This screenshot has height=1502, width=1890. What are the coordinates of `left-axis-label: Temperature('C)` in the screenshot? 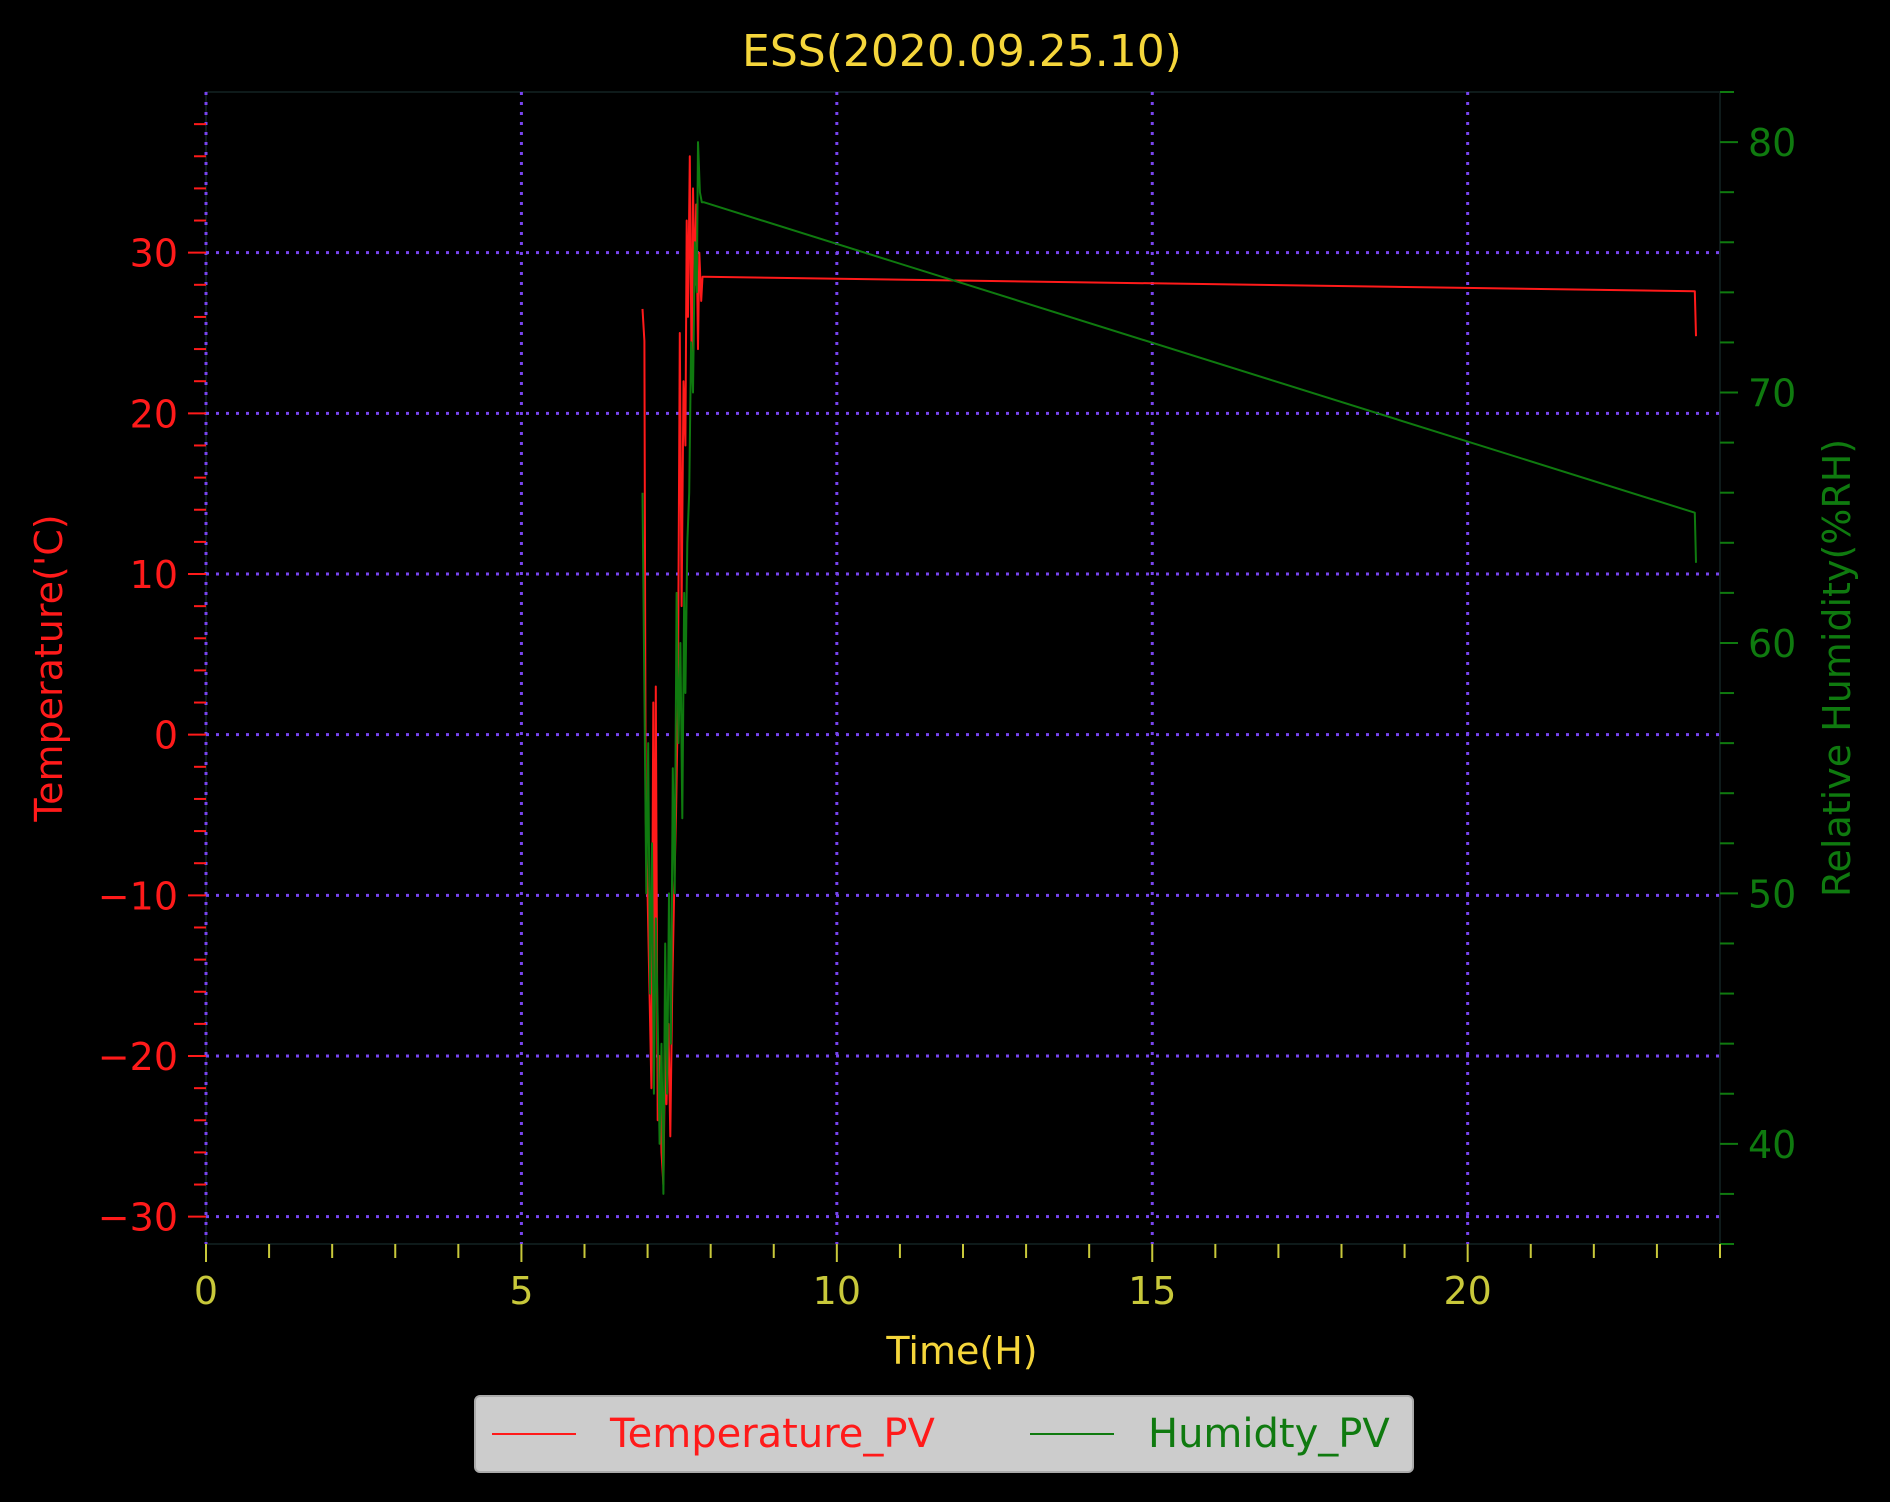 It's located at (49, 668).